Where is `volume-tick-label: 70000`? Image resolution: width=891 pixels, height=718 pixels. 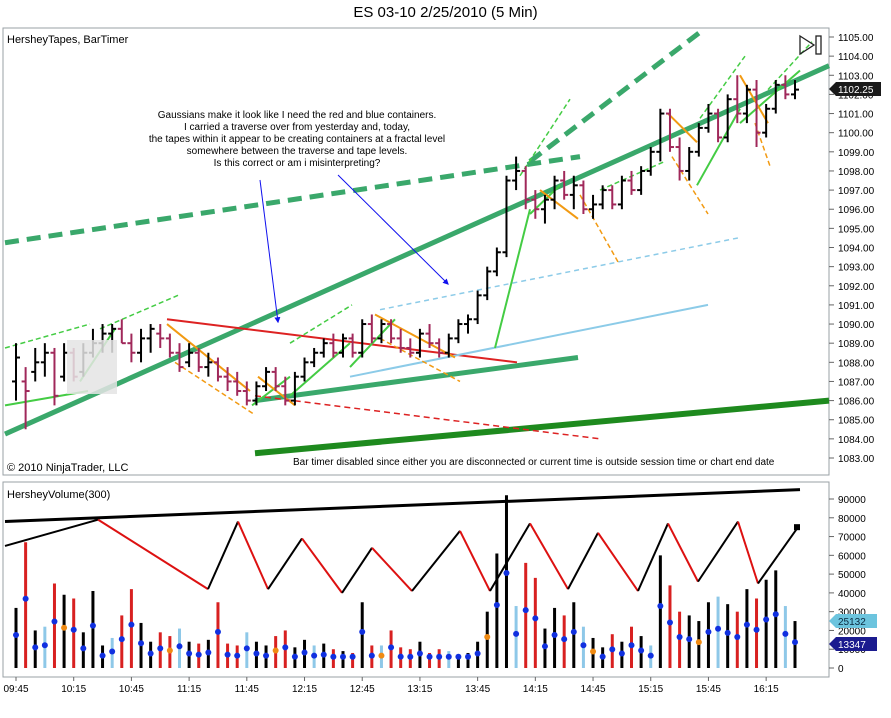 volume-tick-label: 70000 is located at coordinates (852, 538).